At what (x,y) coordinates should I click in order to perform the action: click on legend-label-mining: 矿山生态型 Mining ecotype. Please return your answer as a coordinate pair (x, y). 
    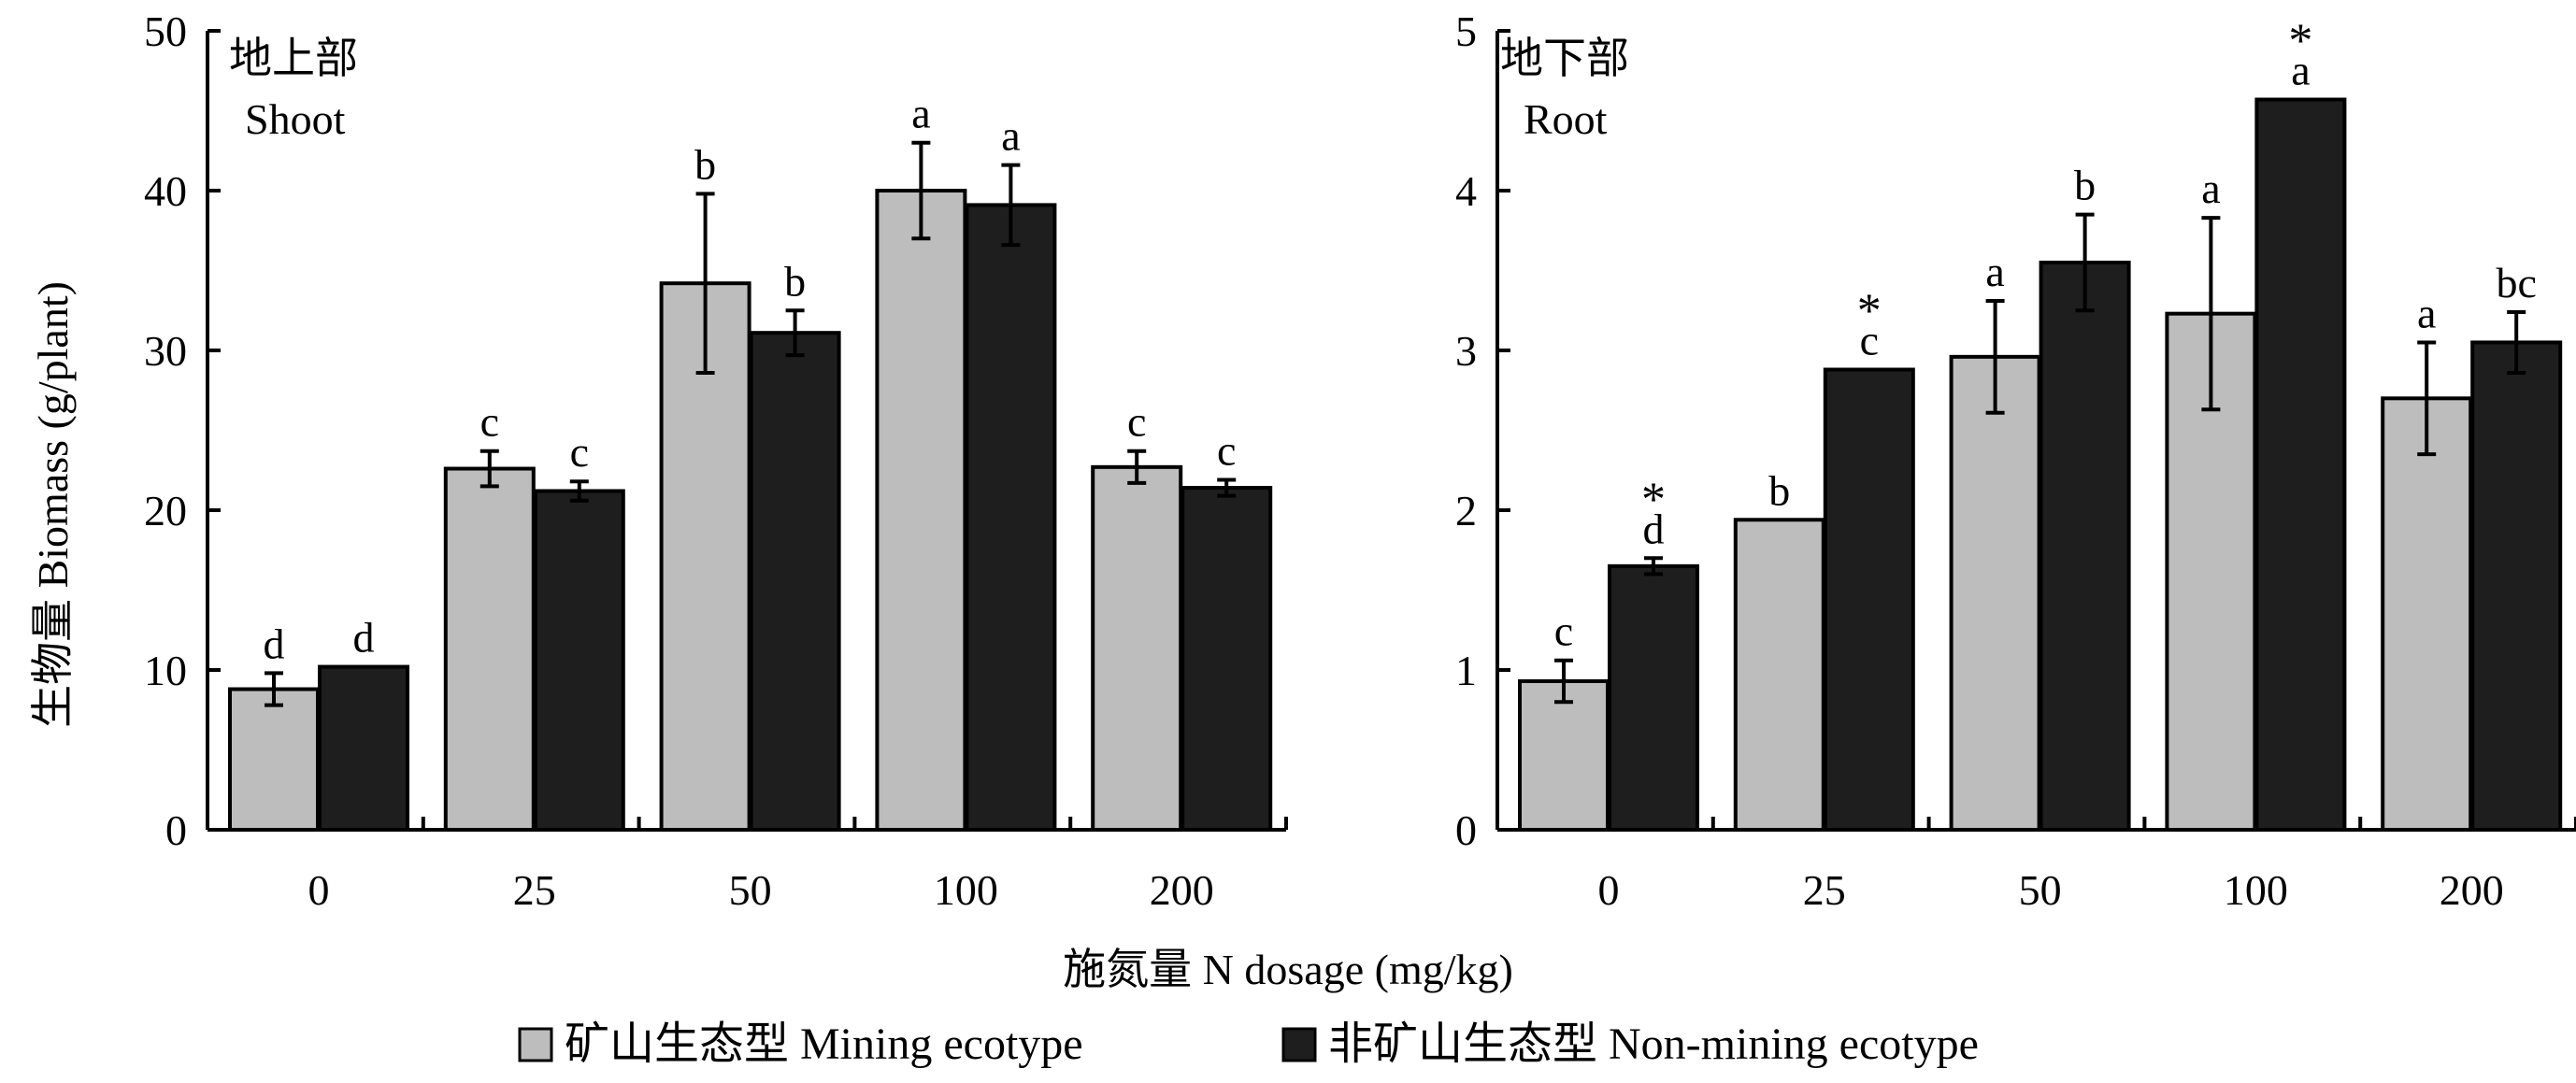
    Looking at the image, I should click on (824, 1044).